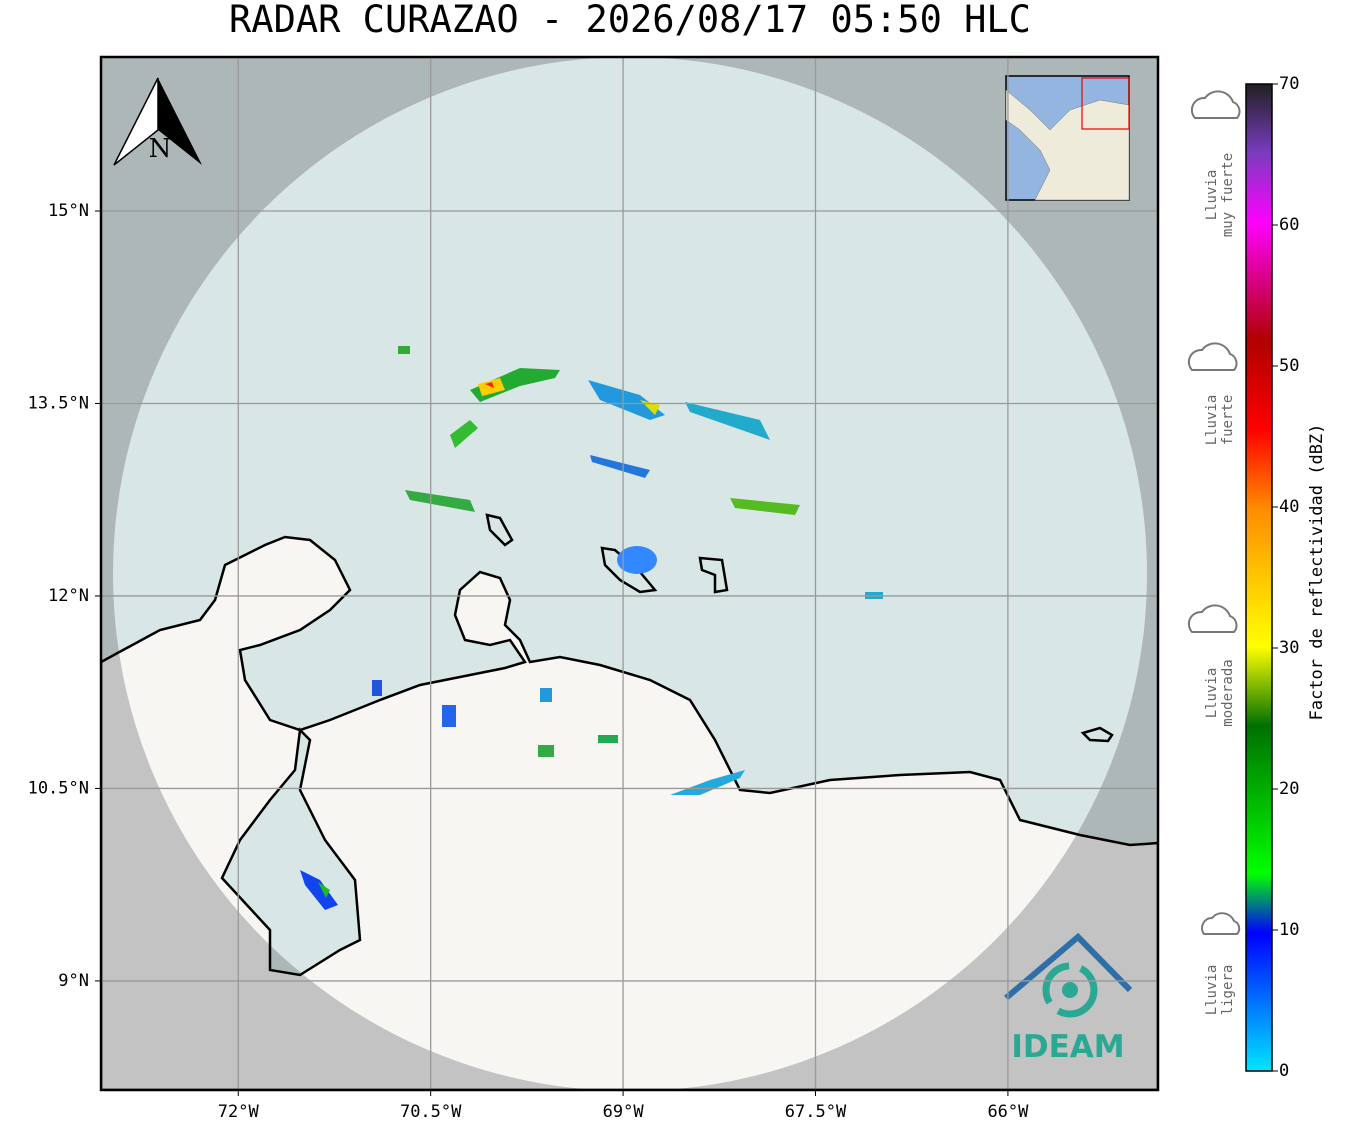 The image size is (1368, 1137). I want to click on rain-icons, so click(1214, 512).